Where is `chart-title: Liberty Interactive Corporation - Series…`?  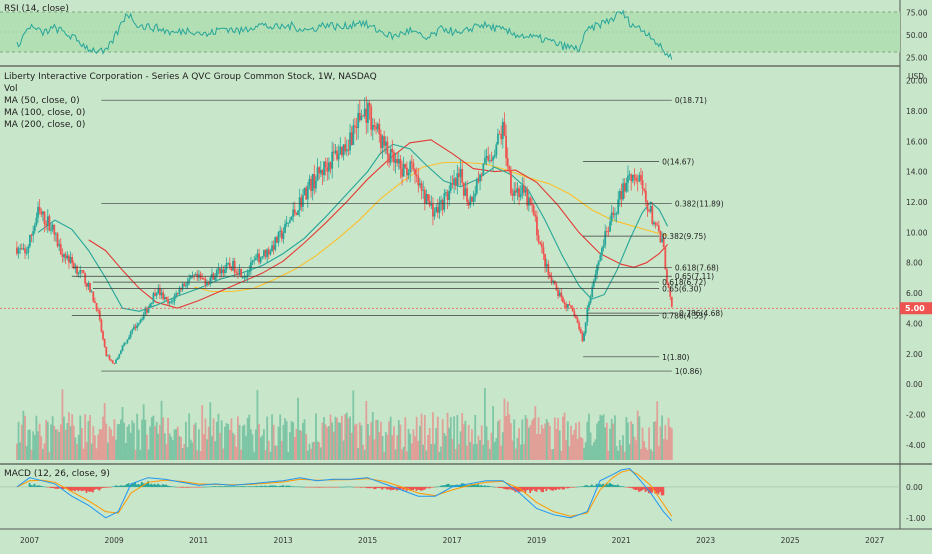
chart-title: Liberty Interactive Corporation - Series… is located at coordinates (190, 77).